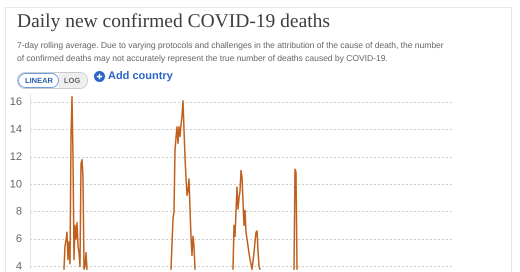 Image resolution: width=520 pixels, height=272 pixels. I want to click on y-tick-label: 4, so click(19, 266).